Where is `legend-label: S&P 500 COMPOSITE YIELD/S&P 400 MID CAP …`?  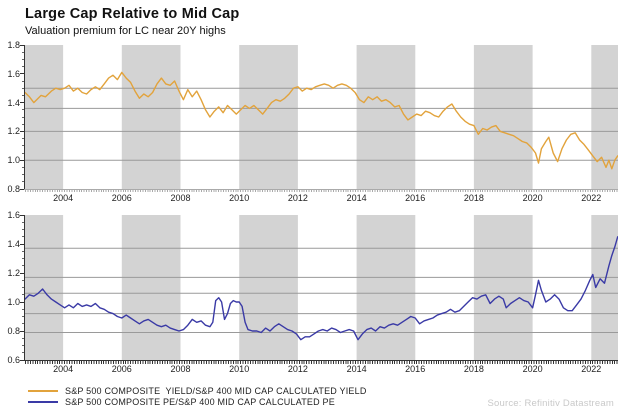 legend-label: S&P 500 COMPOSITE YIELD/S&P 400 MID CAP … is located at coordinates (216, 390).